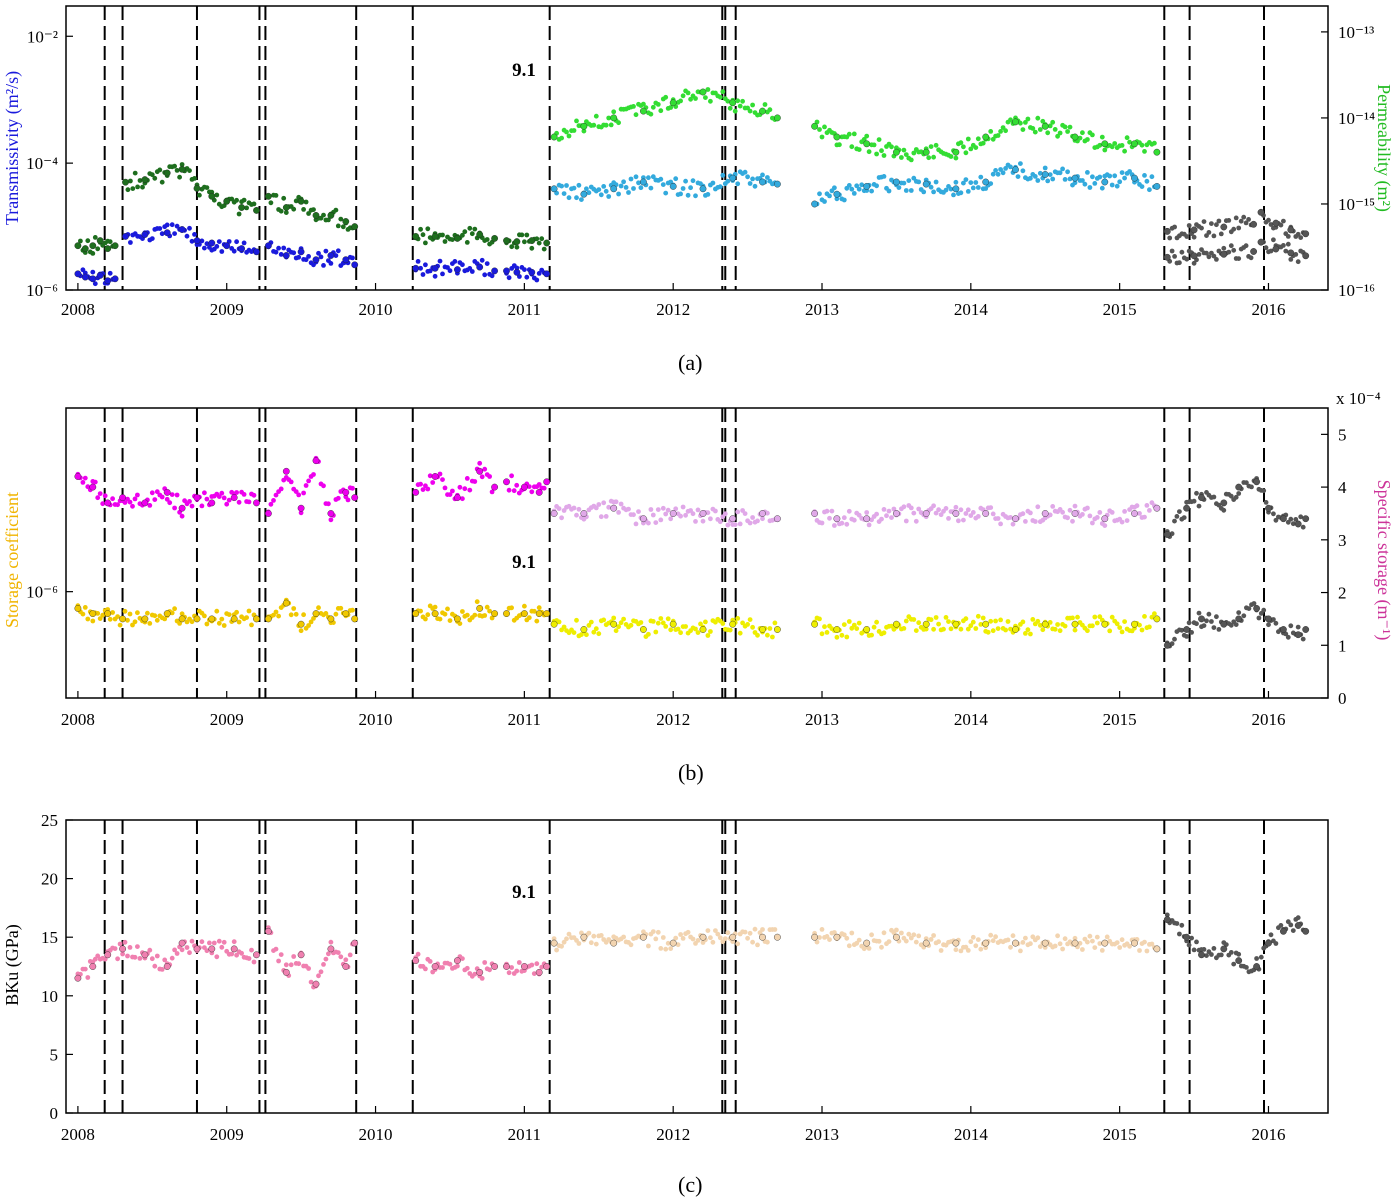 The image size is (1398, 1200). I want to click on y-left-axis-label: Storage coefficient, so click(12, 560).